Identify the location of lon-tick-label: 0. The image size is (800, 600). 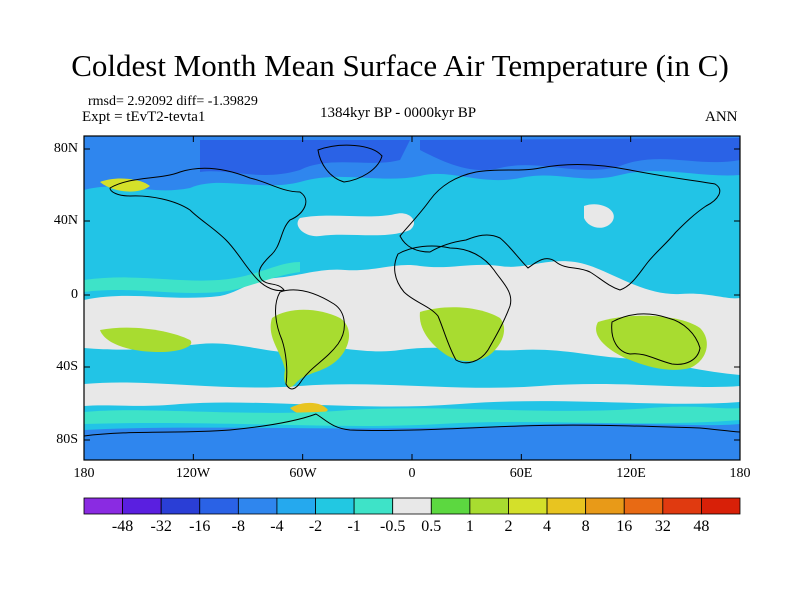
(412, 473).